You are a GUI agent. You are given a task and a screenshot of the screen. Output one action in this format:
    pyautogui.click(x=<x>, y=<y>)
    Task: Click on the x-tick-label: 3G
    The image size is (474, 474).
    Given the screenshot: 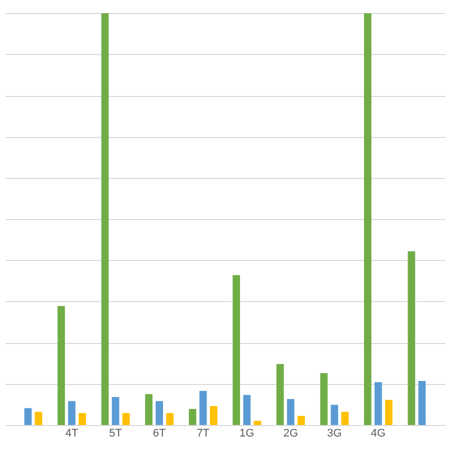 What is the action you would take?
    pyautogui.click(x=334, y=434)
    